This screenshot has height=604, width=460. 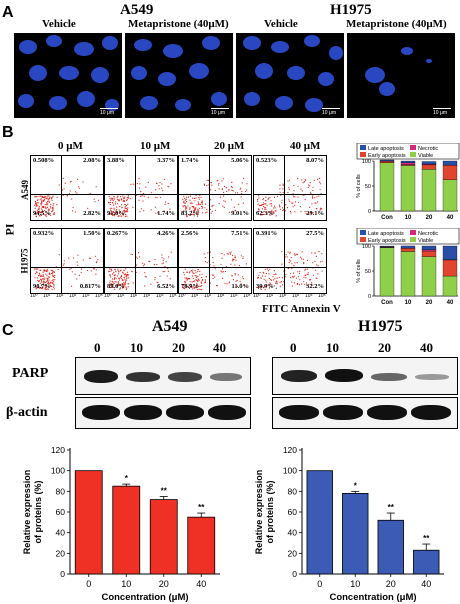 I want to click on y-axis-label: % of cells, so click(x=359, y=271).